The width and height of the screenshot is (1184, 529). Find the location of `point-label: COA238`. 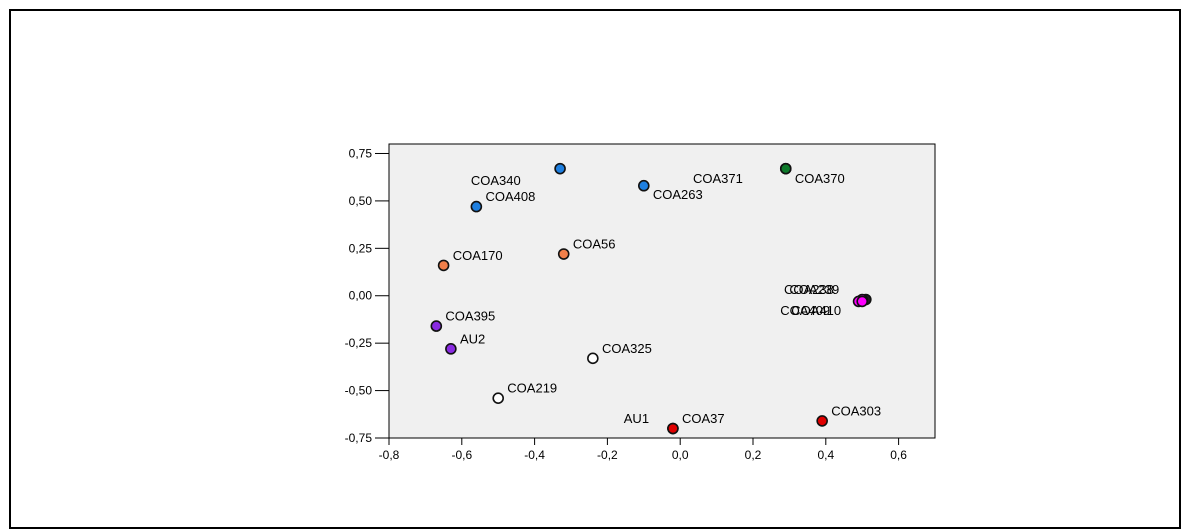

point-label: COA238 is located at coordinates (809, 289).